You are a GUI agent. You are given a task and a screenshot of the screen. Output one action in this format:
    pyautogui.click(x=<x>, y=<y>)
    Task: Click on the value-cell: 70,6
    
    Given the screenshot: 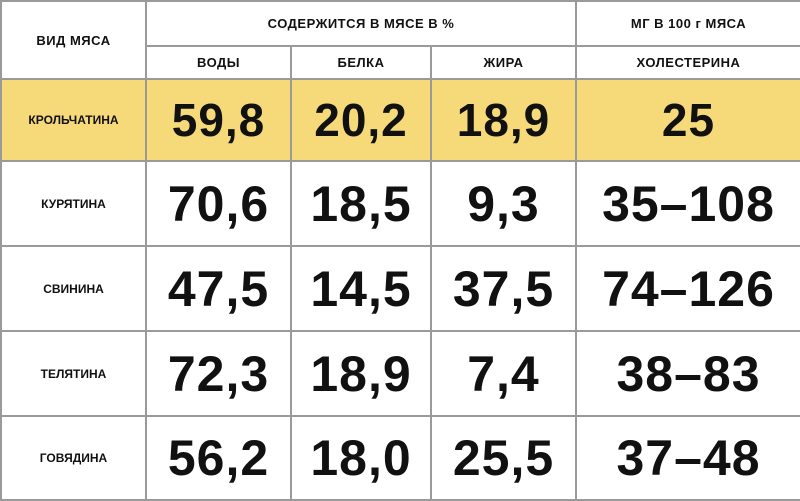 What is the action you would take?
    pyautogui.click(x=218, y=203)
    